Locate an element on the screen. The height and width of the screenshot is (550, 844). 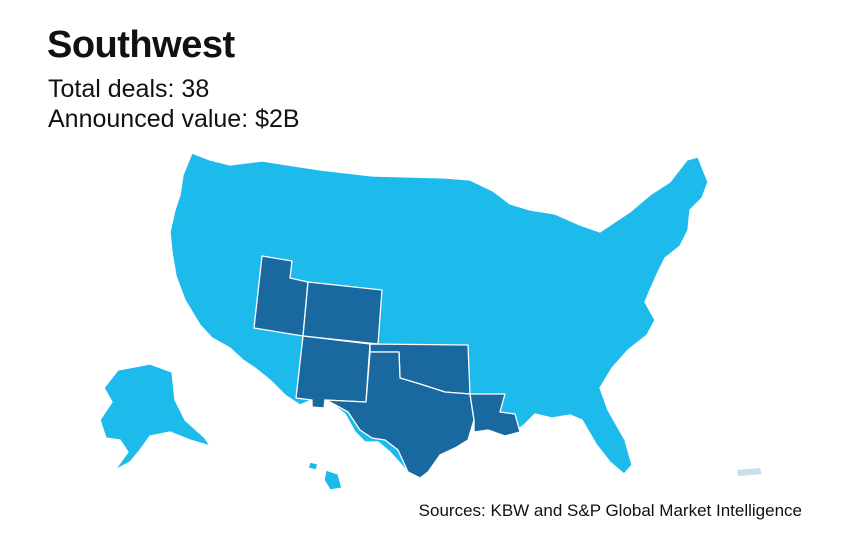
state-louisiana is located at coordinates (495, 415).